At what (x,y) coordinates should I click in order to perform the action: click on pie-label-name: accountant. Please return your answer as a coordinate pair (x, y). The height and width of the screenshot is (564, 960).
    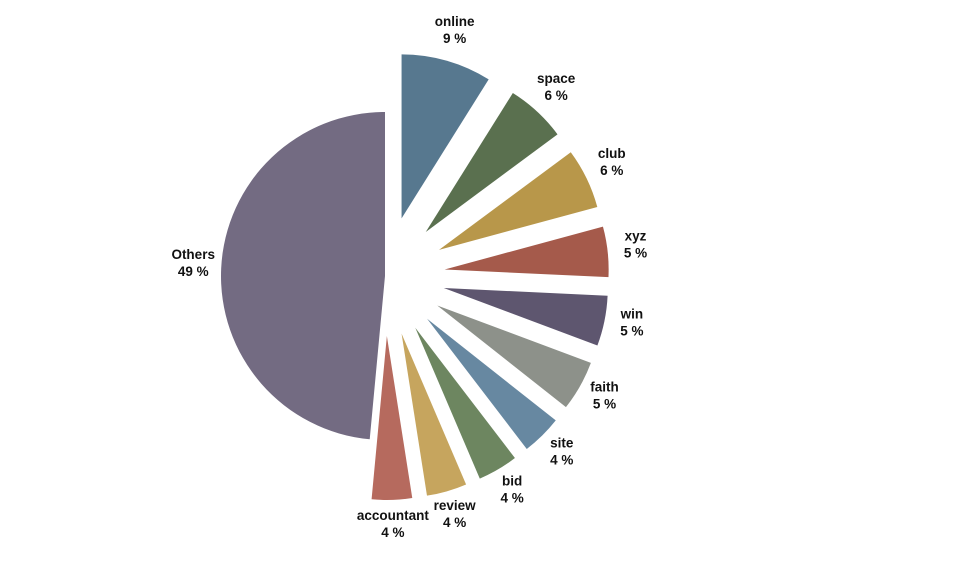
    Looking at the image, I should click on (393, 515).